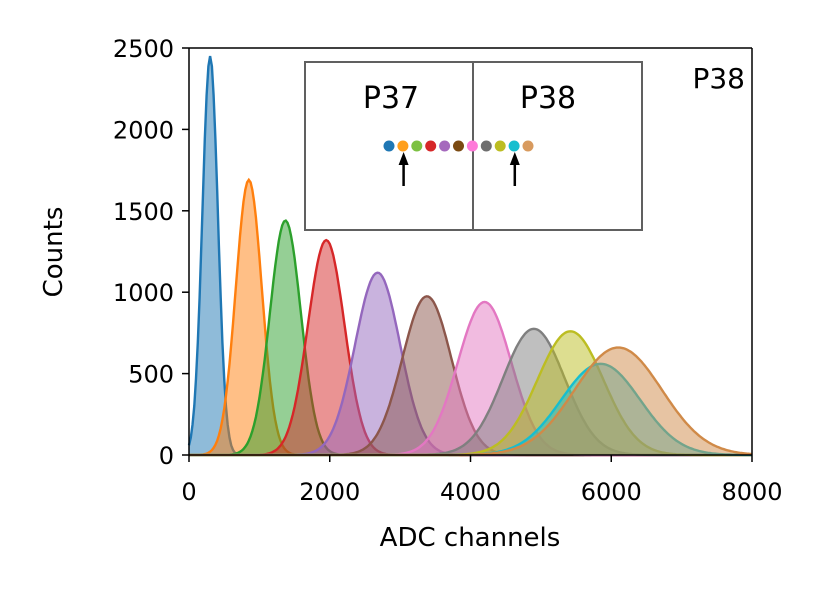 This screenshot has width=830, height=593. I want to click on inset-arrows, so click(459, 169).